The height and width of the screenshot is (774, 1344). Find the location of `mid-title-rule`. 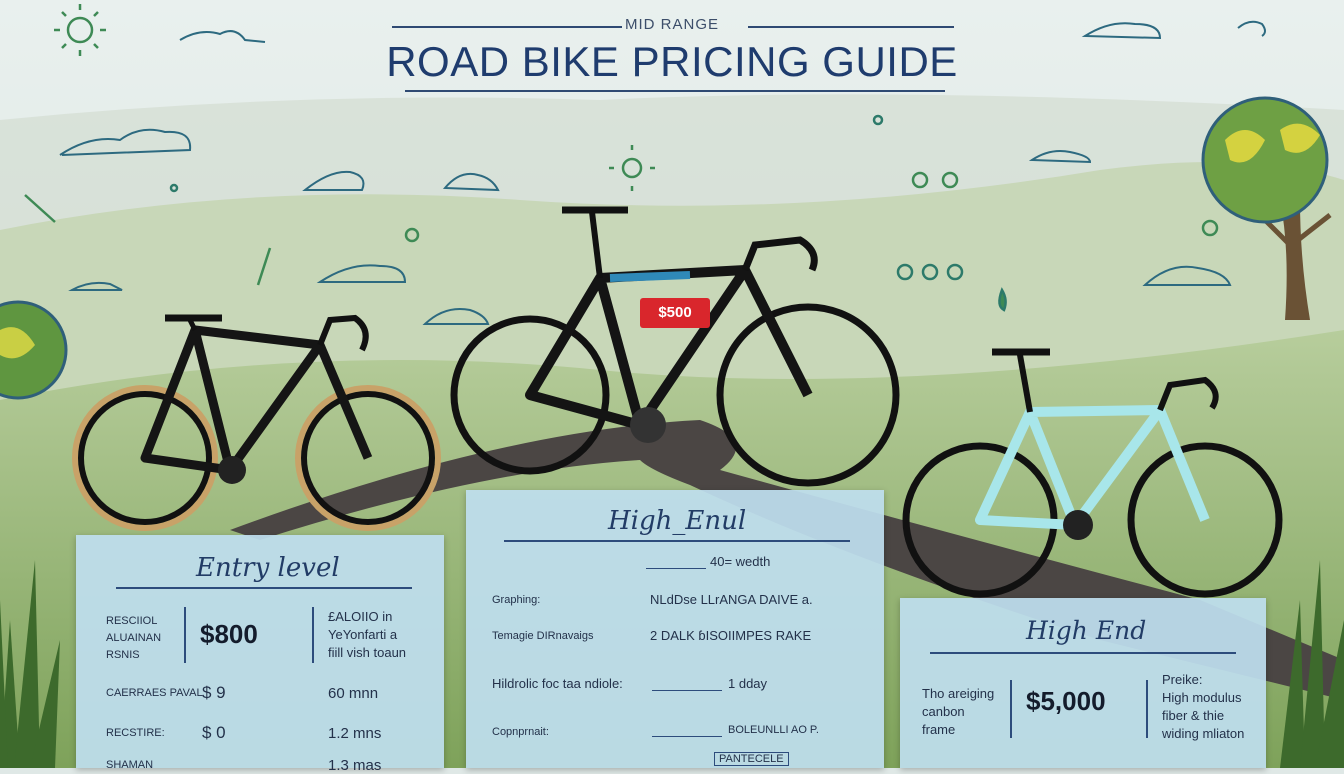

mid-title-rule is located at coordinates (677, 541).